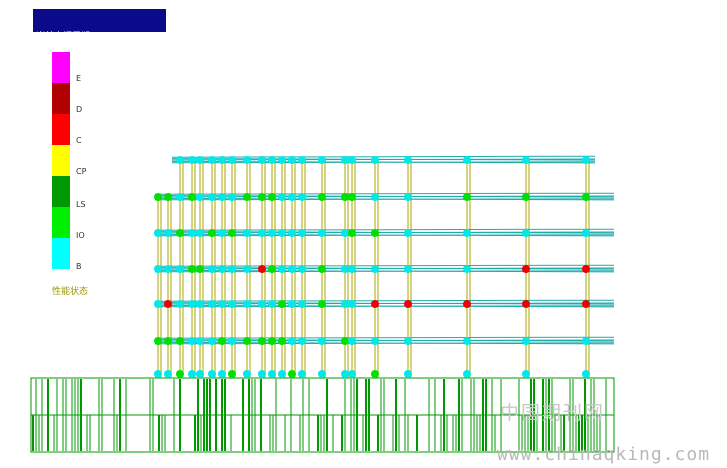 The width and height of the screenshot is (727, 468). I want to click on legend-label-c: C, so click(79, 140).